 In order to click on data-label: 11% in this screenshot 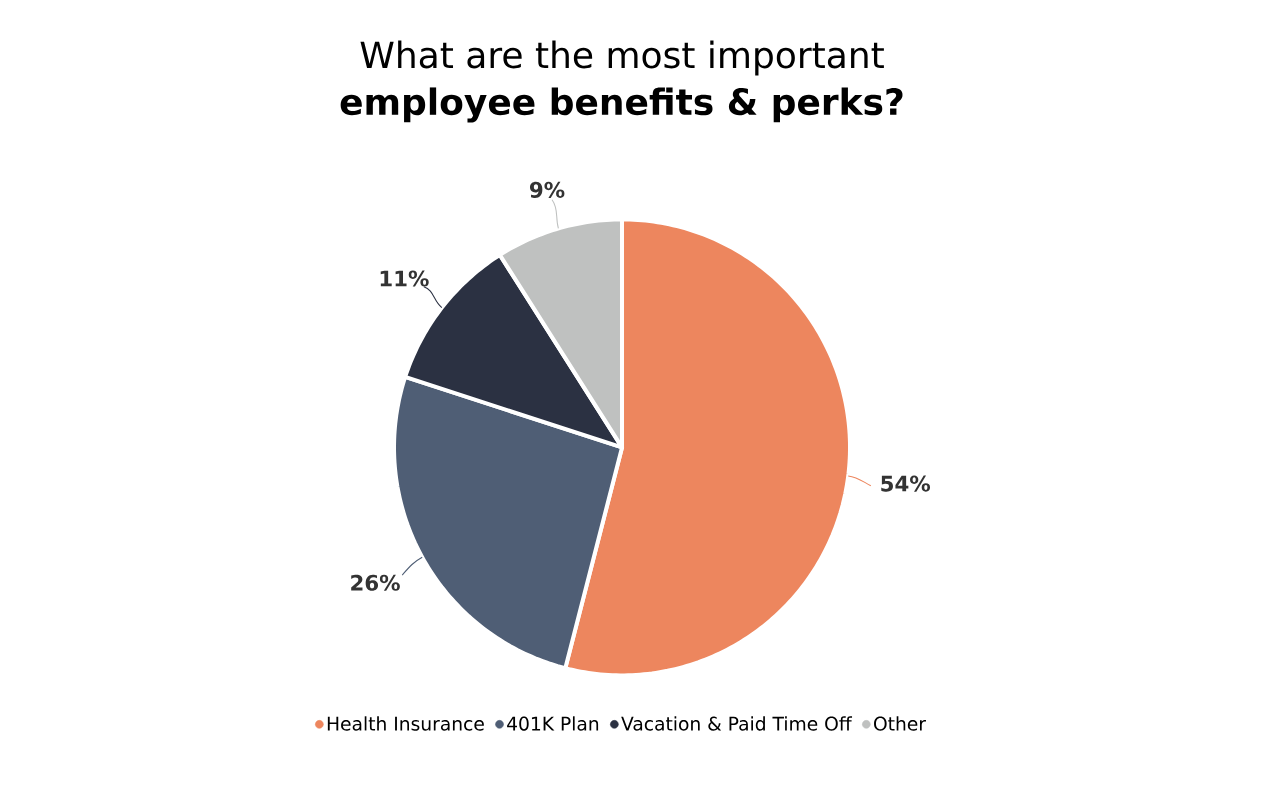, I will do `click(404, 278)`.